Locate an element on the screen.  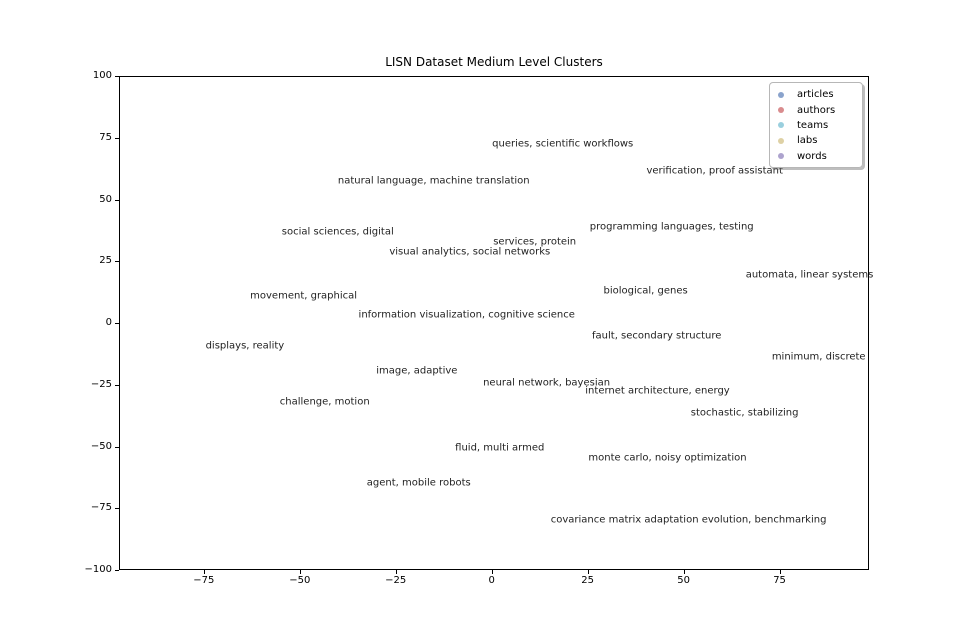
legend-label: authors is located at coordinates (816, 110).